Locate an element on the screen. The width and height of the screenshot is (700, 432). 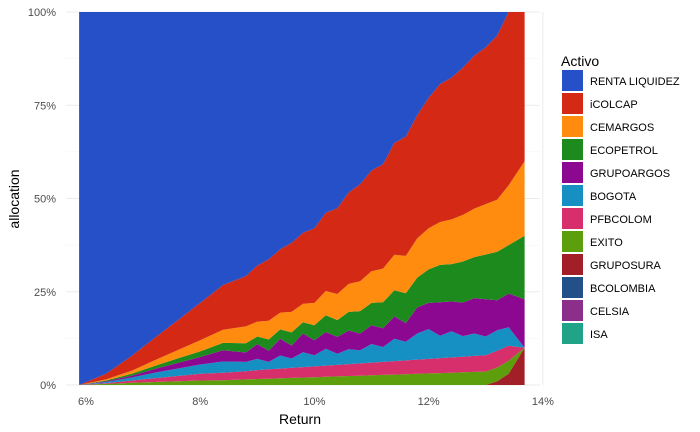
legend-label-bogota: BOGOTA is located at coordinates (613, 197).